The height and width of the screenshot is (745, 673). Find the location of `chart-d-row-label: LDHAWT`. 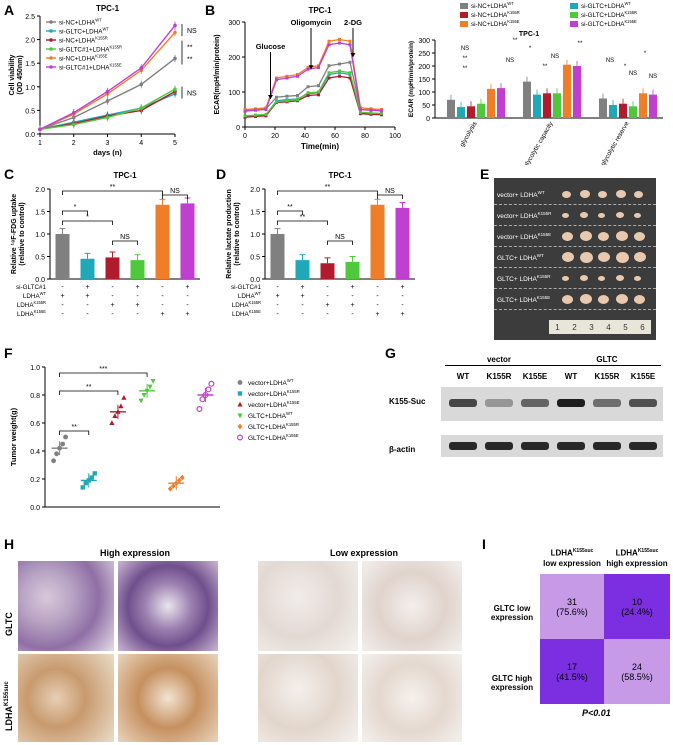

chart-d-row-label: LDHAWT is located at coordinates (250, 295).